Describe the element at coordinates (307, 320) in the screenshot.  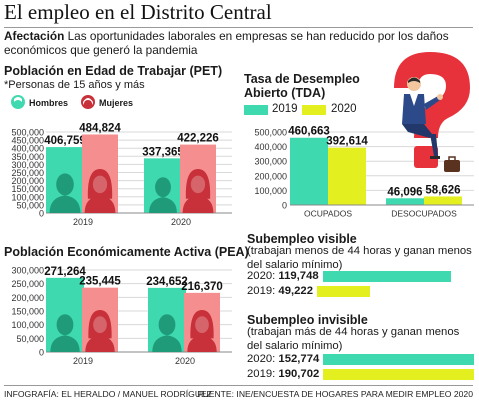
I see `subempleo-invisible-title: Subempleo invisible` at that location.